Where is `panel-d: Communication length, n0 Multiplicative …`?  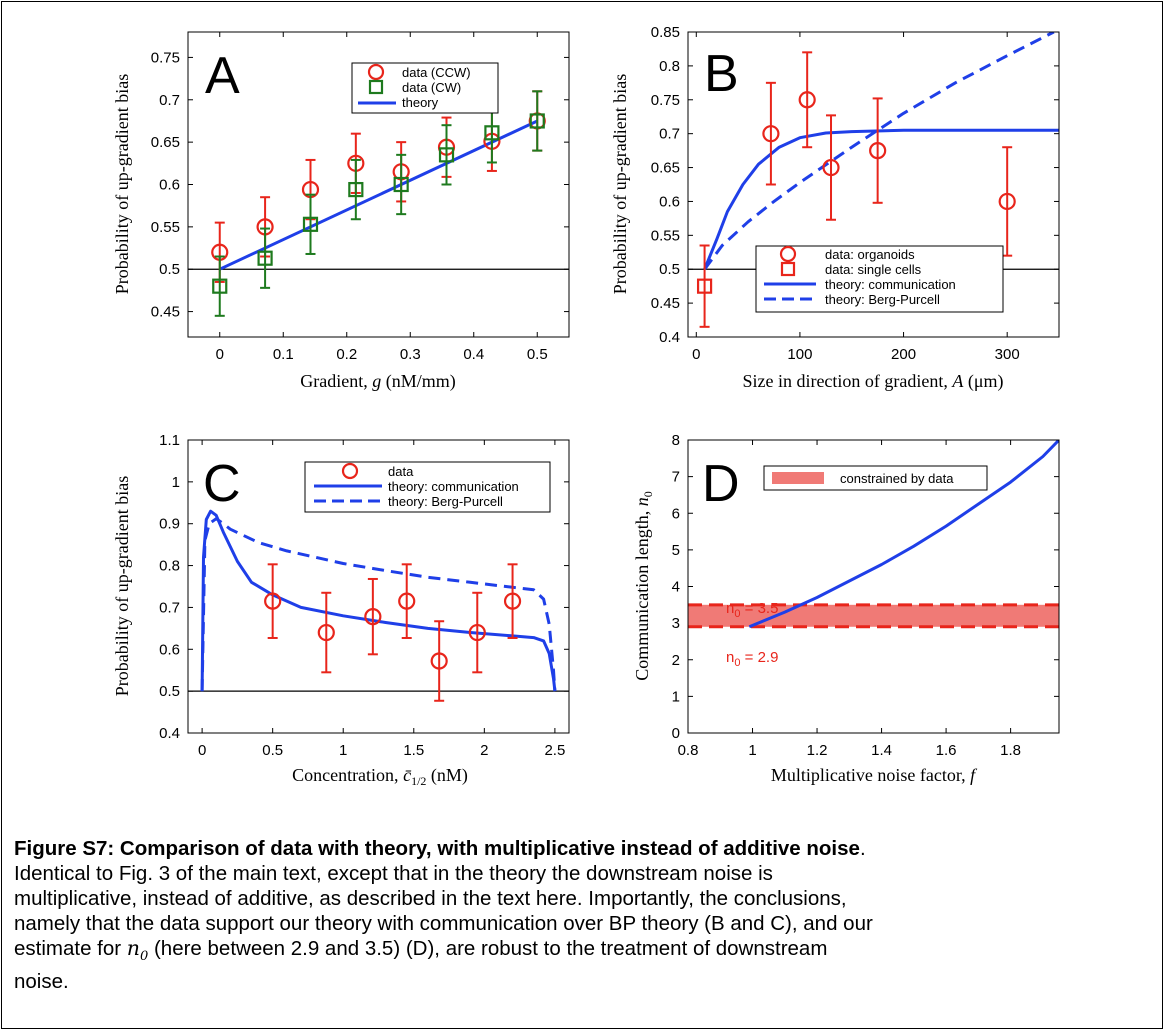
panel-d: Communication length, n0 Multiplicative … is located at coordinates (846, 608).